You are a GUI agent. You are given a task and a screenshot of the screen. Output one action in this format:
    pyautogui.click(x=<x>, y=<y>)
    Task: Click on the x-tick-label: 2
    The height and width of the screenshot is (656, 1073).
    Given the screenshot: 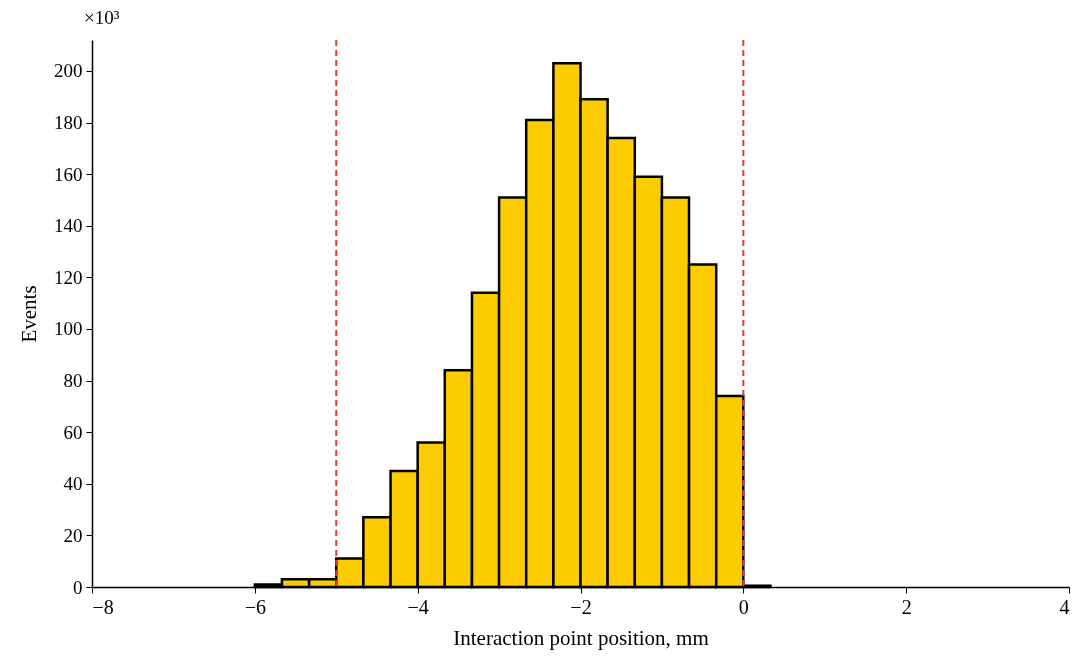 What is the action you would take?
    pyautogui.click(x=906, y=606)
    